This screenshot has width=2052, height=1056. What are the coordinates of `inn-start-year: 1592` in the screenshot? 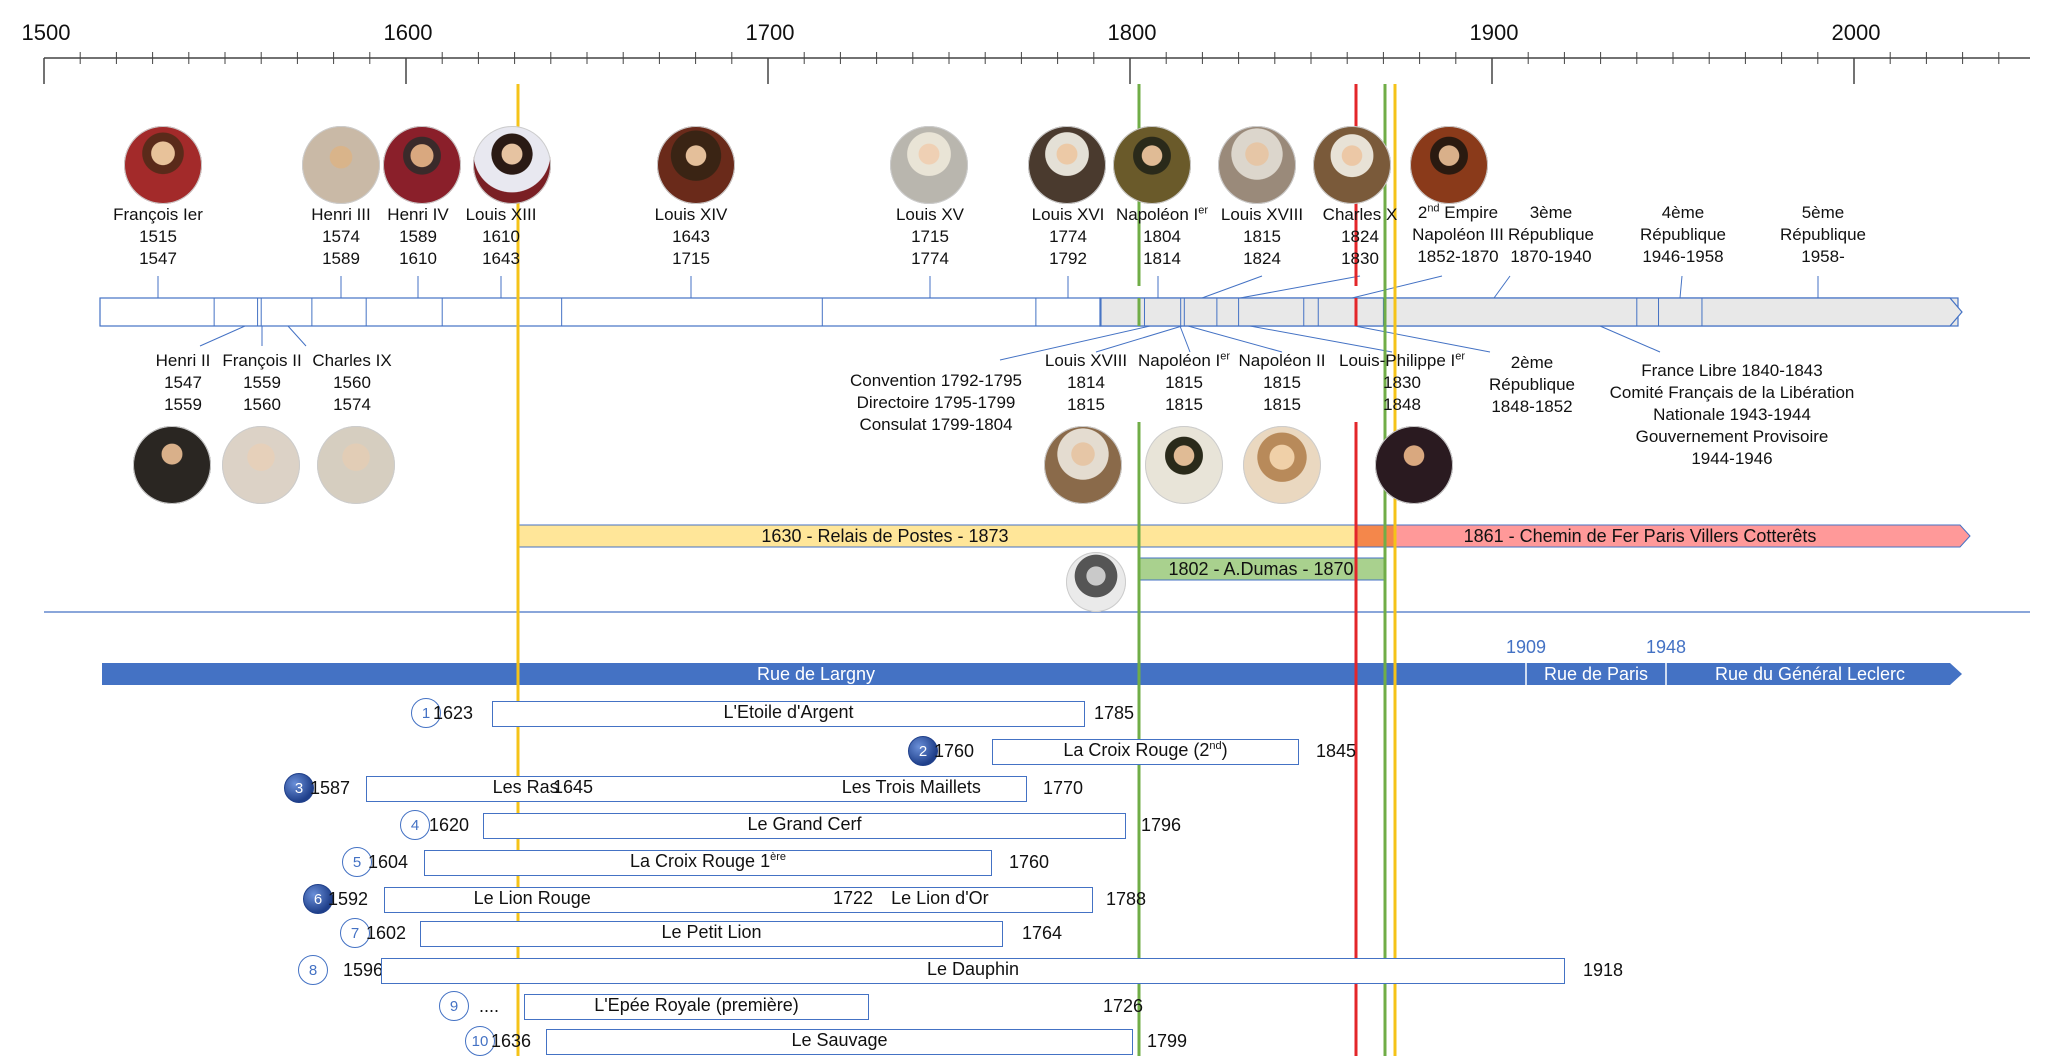 It's located at (348, 899).